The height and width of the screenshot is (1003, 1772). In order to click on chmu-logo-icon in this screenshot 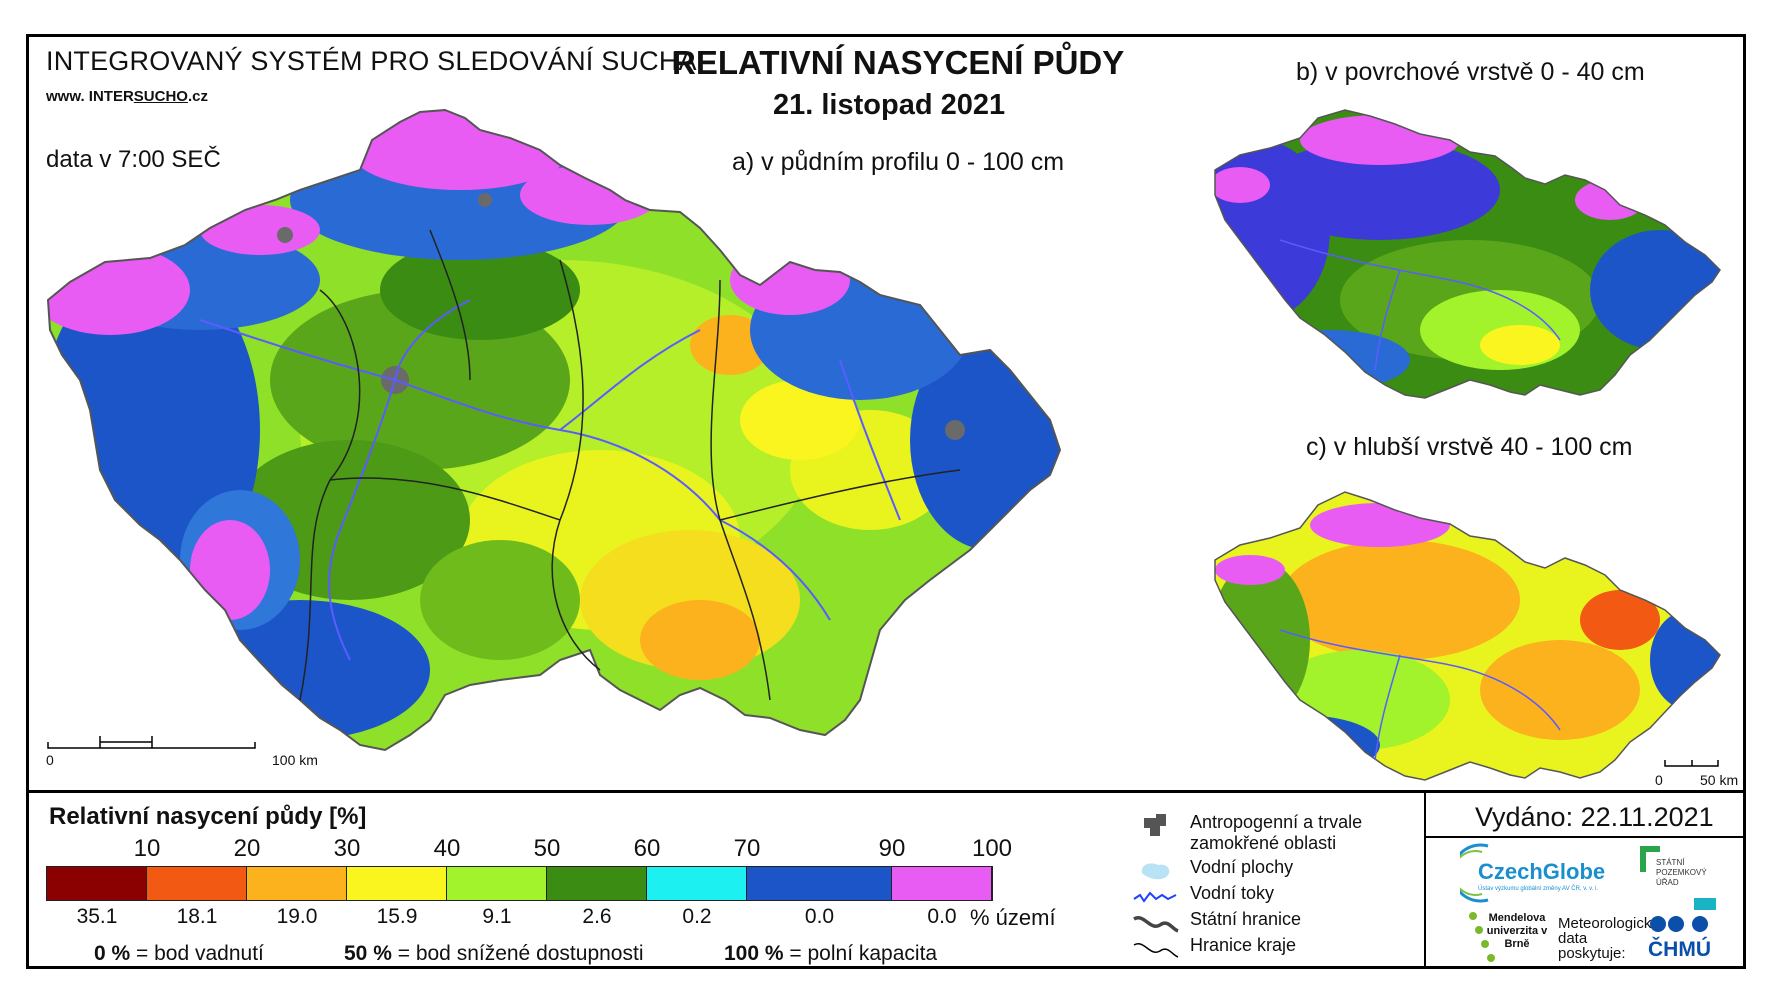, I will do `click(1679, 924)`.